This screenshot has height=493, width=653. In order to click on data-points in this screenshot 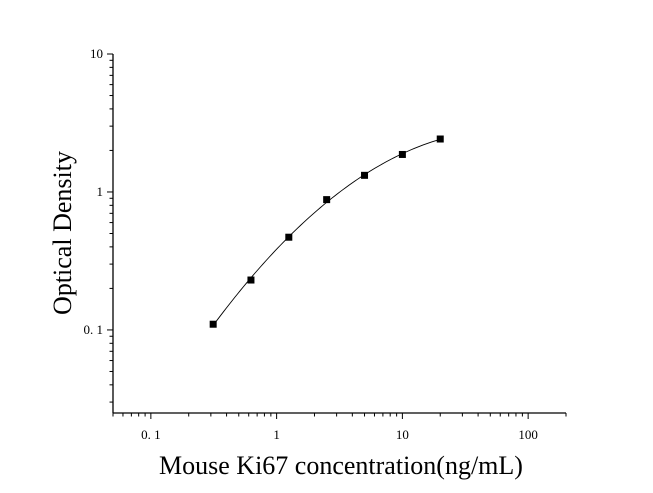, I will do `click(326, 231)`.